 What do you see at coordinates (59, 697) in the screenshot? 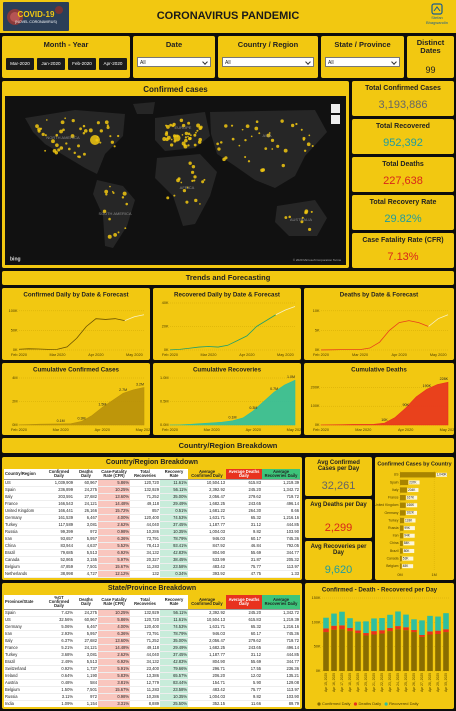
I see `table-cell: 3.11%` at bounding box center [59, 697].